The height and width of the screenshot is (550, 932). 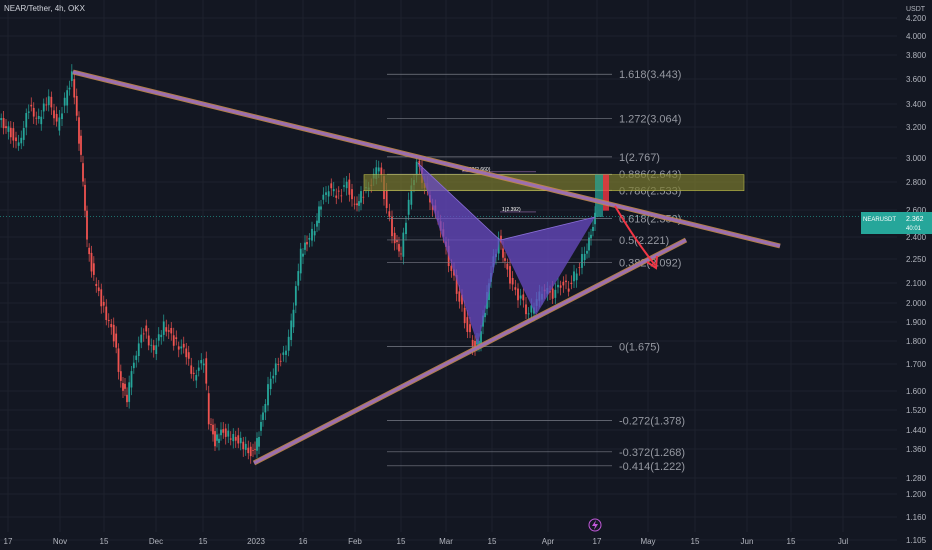 What do you see at coordinates (916, 364) in the screenshot?
I see `y-tick-label: 1.700` at bounding box center [916, 364].